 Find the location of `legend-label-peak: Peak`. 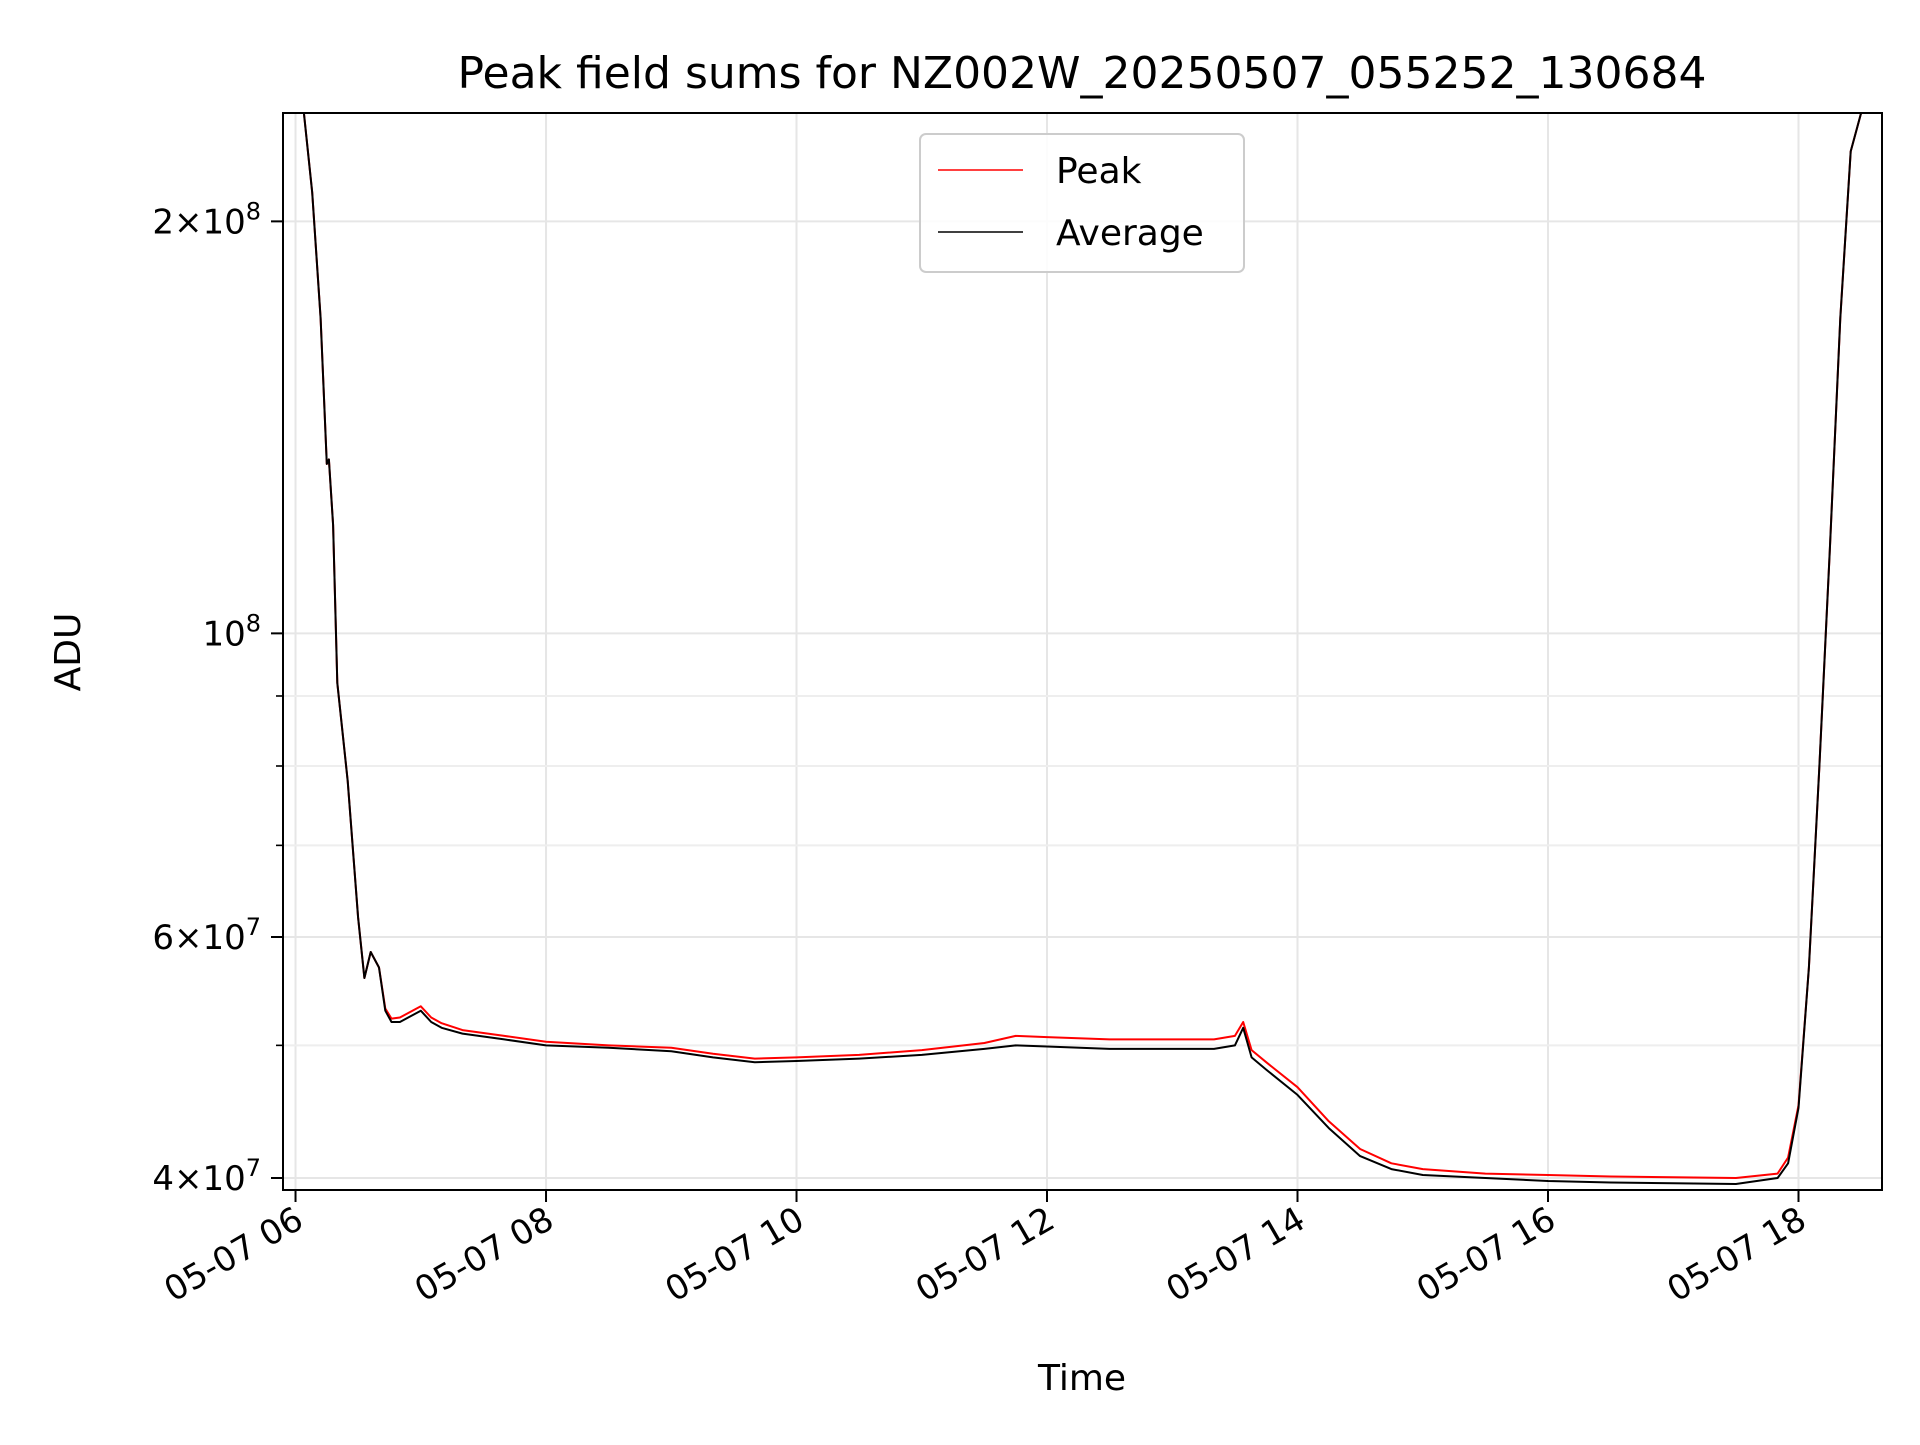

legend-label-peak: Peak is located at coordinates (1099, 171).